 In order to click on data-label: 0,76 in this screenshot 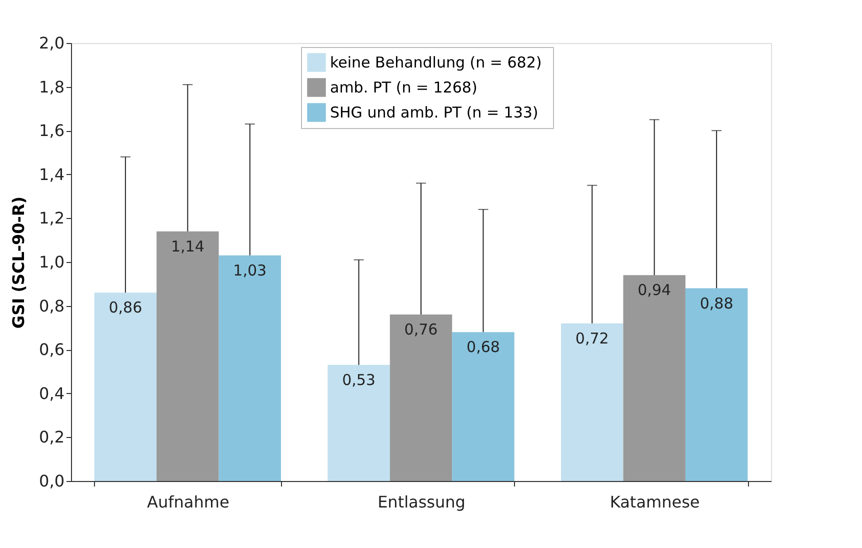, I will do `click(421, 329)`.